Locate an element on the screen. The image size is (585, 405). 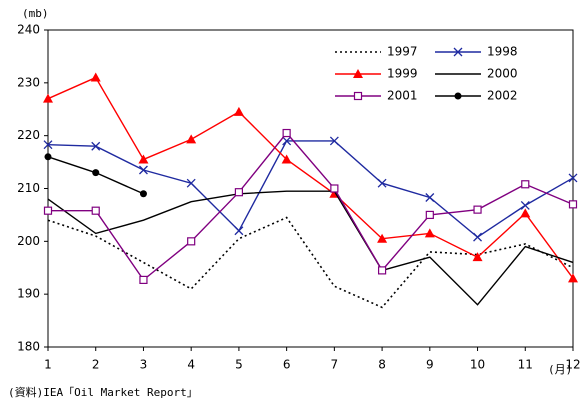
y-tick-label: 210 is located at coordinates (28, 188).